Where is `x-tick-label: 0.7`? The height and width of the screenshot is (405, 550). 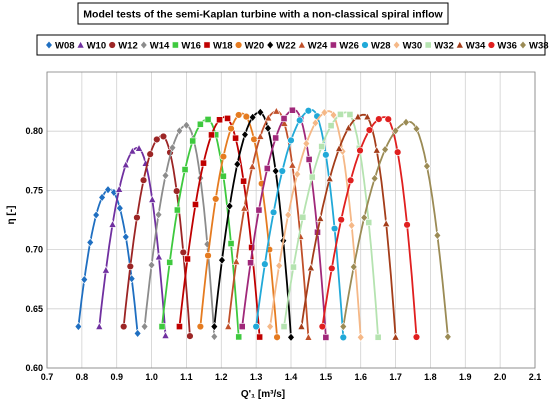 x-tick-label: 0.7 is located at coordinates (47, 377).